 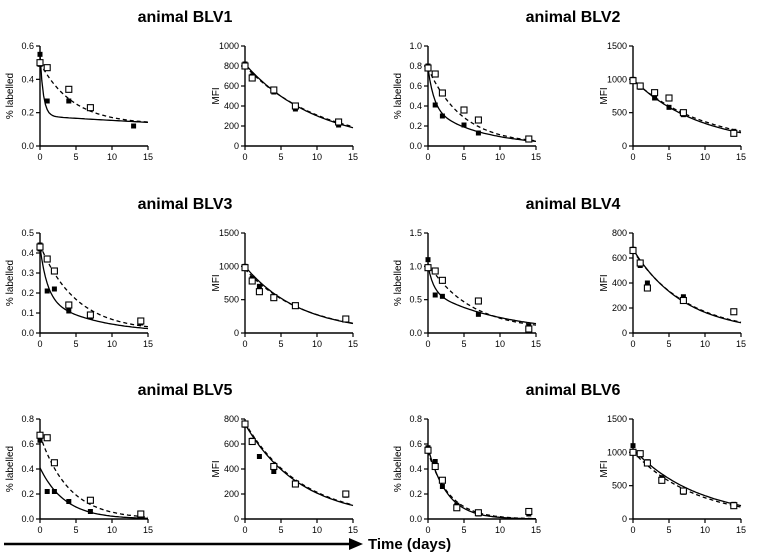 What do you see at coordinates (231, 419) in the screenshot?
I see `y-tick-label: 800` at bounding box center [231, 419].